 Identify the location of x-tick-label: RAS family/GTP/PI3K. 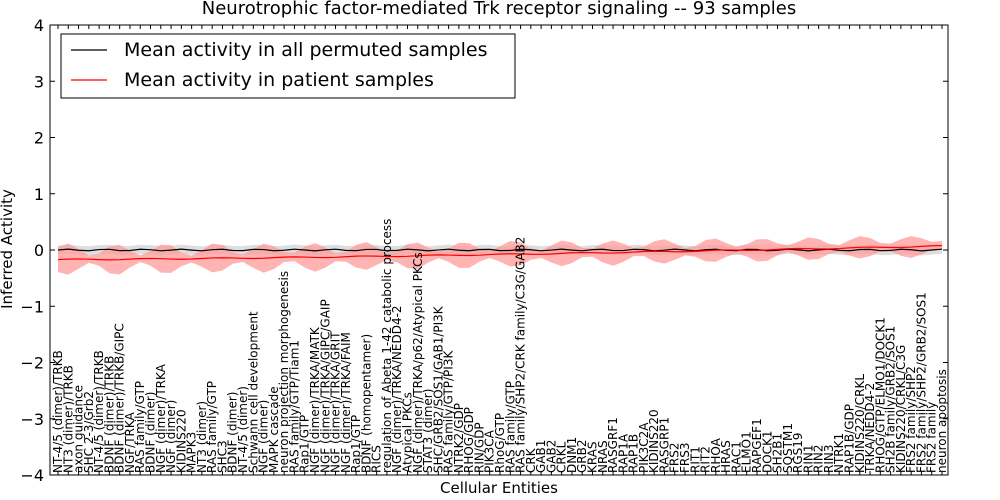
(449, 411).